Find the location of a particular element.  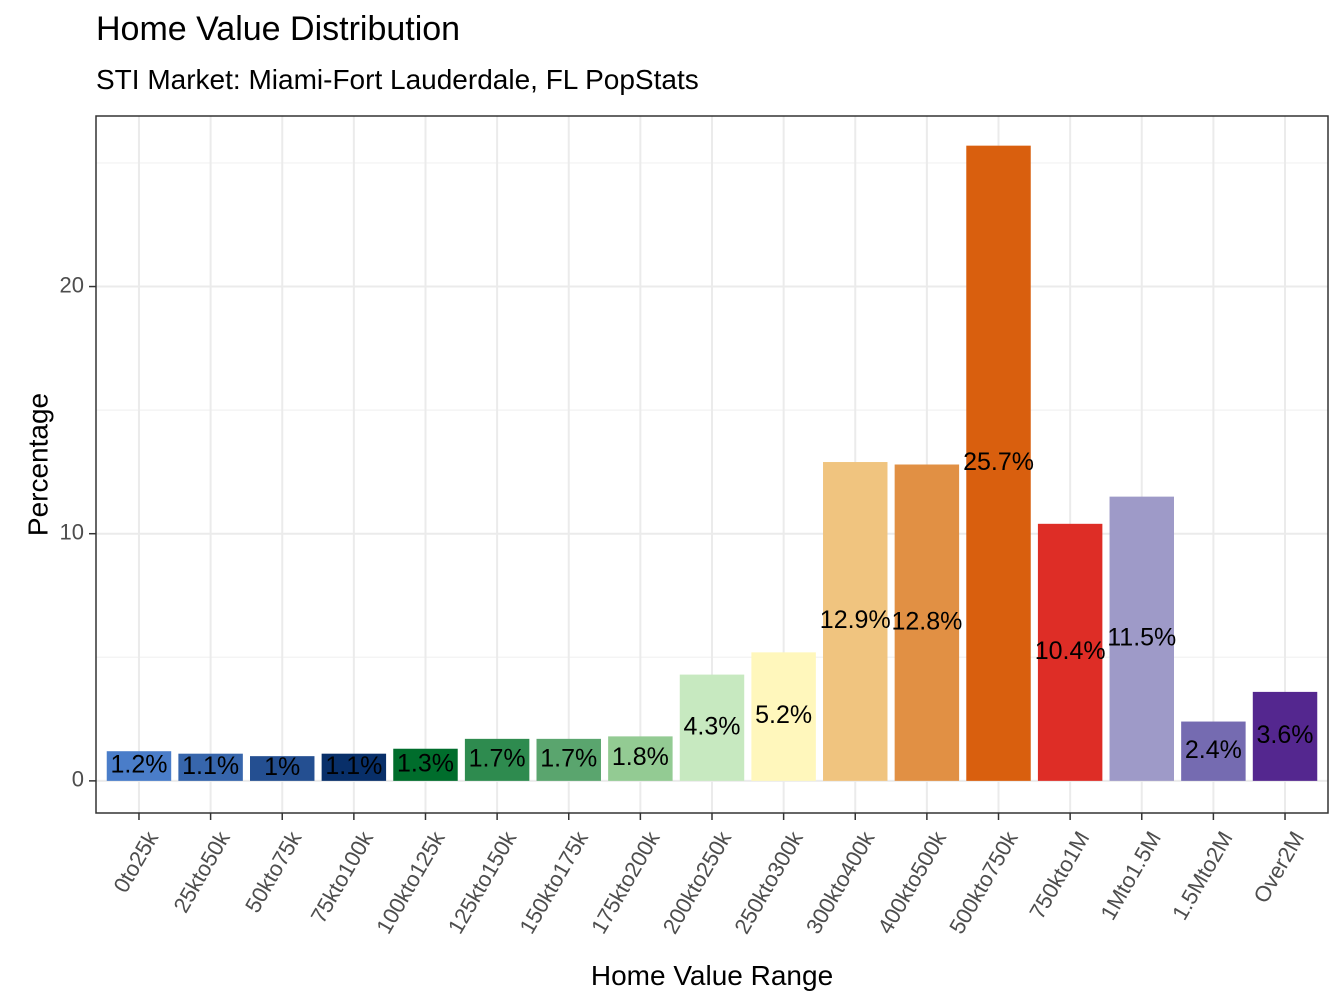

x-tick-label: 200kto250k is located at coordinates (697, 882).